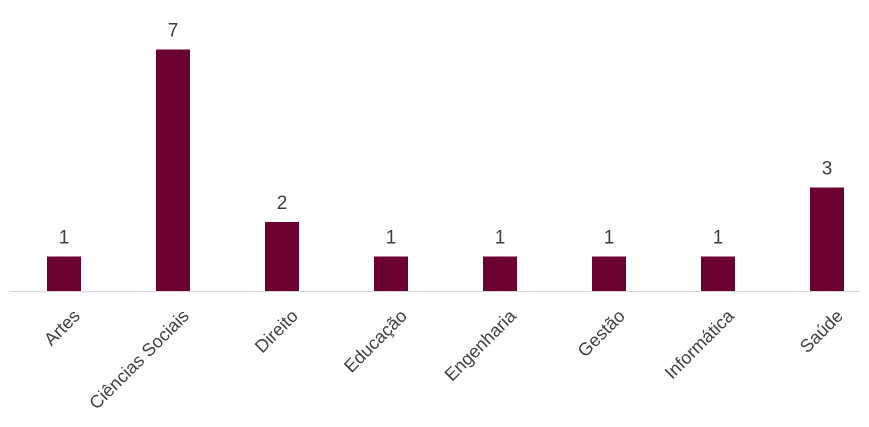 The image size is (869, 427). Describe the element at coordinates (500, 238) in the screenshot. I see `data-label-engenharia: 1` at that location.